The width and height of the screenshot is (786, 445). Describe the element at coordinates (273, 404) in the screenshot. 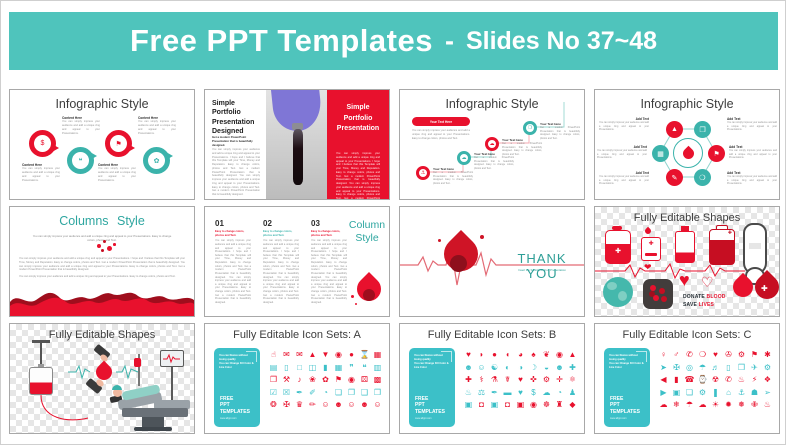

I see `icon-glyph: ❂` at that location.